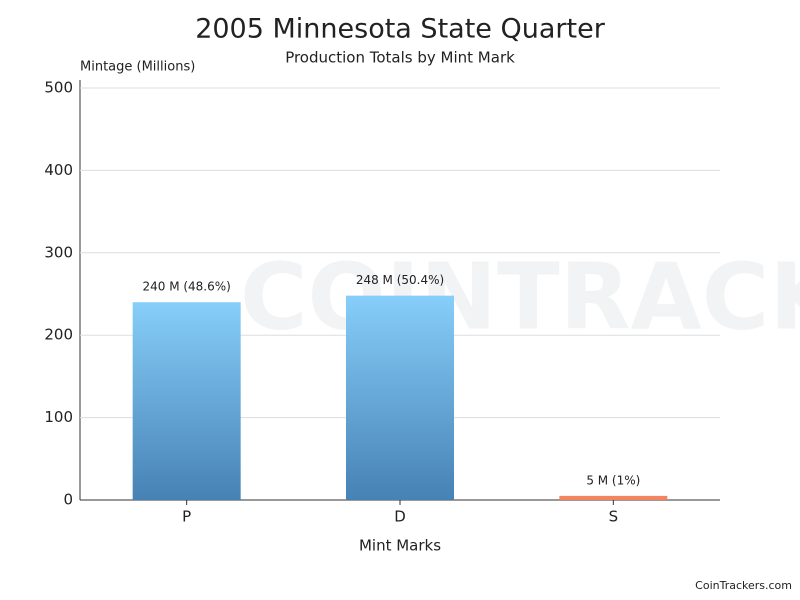  Describe the element at coordinates (613, 480) in the screenshot. I see `value-label: 5 M (1%)` at that location.